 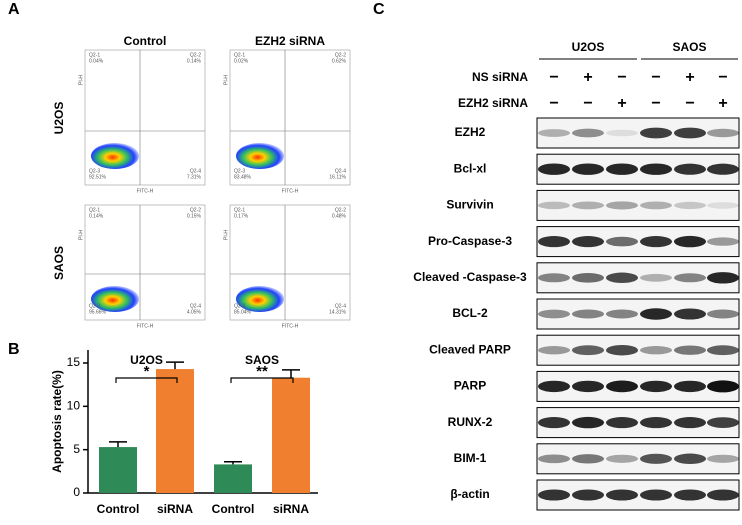 I want to click on significance: **, so click(x=262, y=371).